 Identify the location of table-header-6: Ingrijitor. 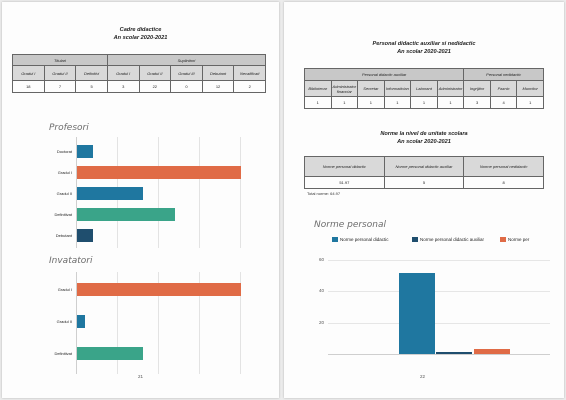
(477, 88).